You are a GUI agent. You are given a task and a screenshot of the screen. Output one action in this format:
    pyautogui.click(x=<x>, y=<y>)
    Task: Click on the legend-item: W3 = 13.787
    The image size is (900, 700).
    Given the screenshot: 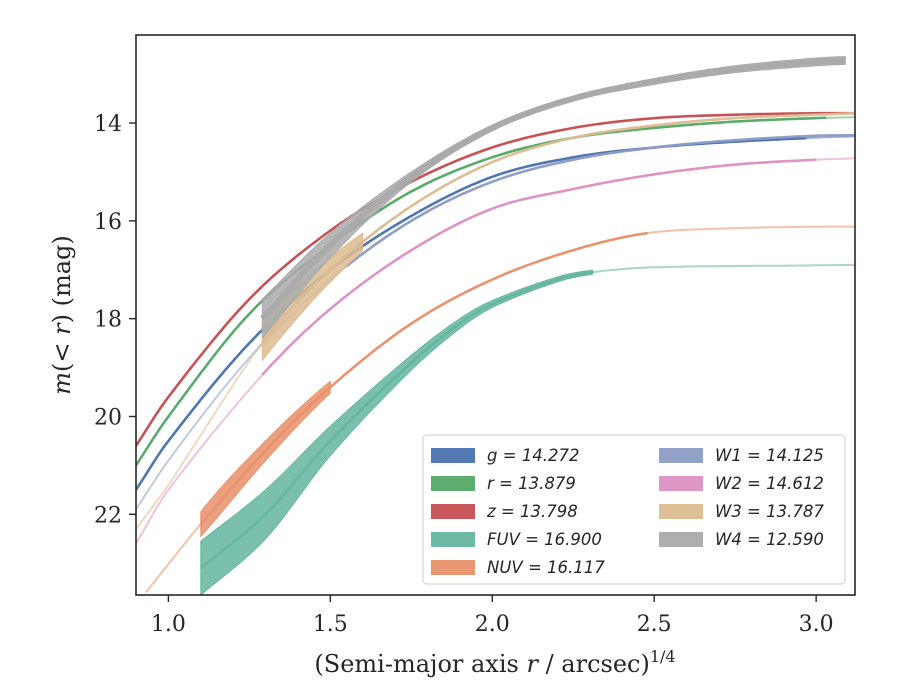 What is the action you would take?
    pyautogui.click(x=741, y=511)
    